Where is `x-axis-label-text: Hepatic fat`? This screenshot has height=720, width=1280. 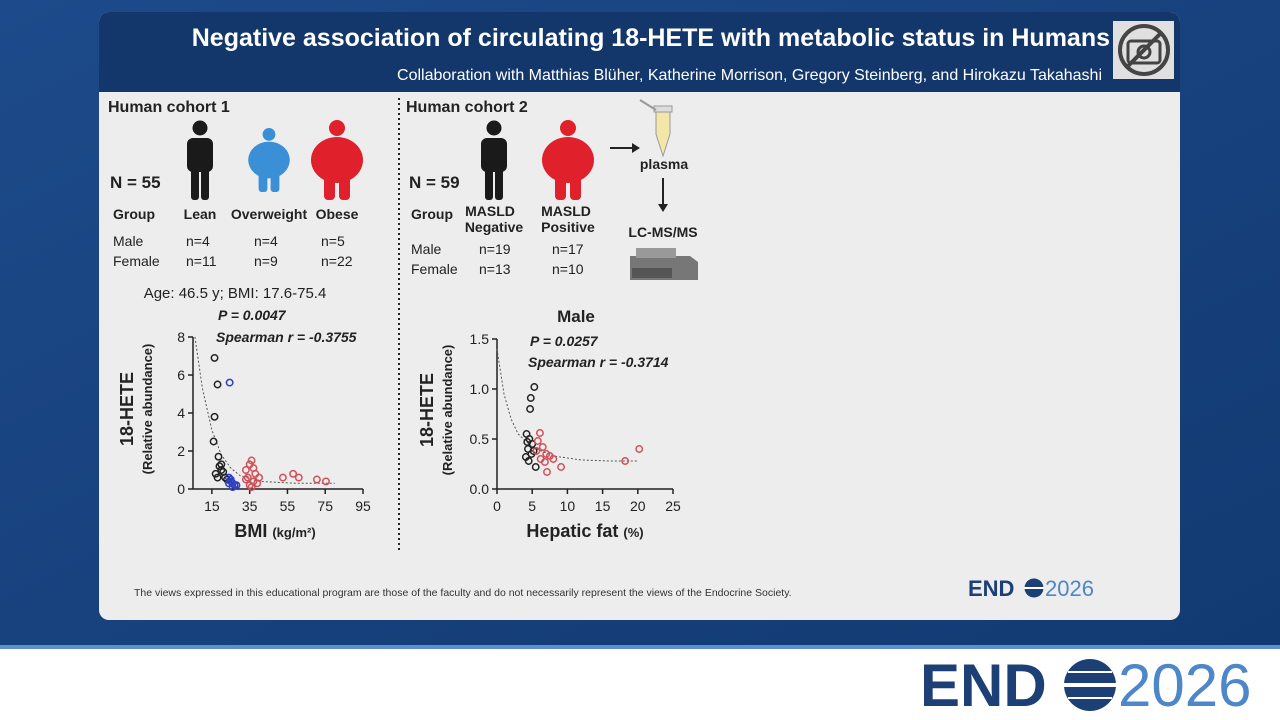
x-axis-label-text: Hepatic fat is located at coordinates (572, 531).